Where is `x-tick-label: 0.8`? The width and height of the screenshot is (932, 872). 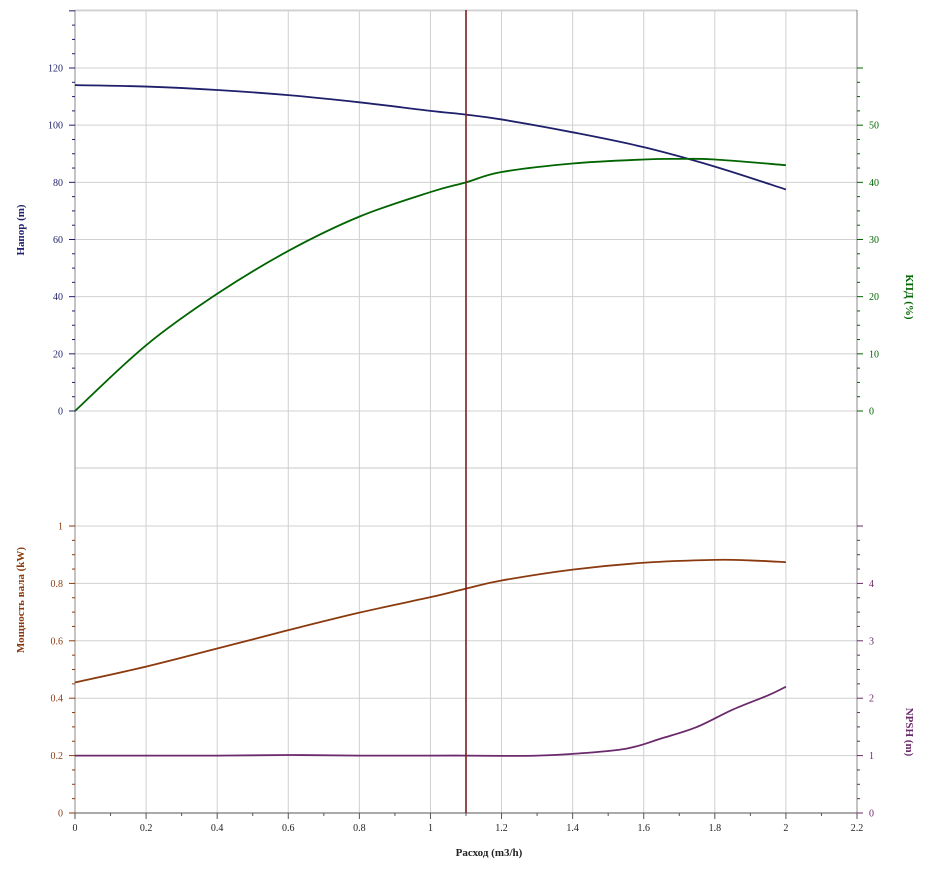
x-tick-label: 0.8 is located at coordinates (359, 828).